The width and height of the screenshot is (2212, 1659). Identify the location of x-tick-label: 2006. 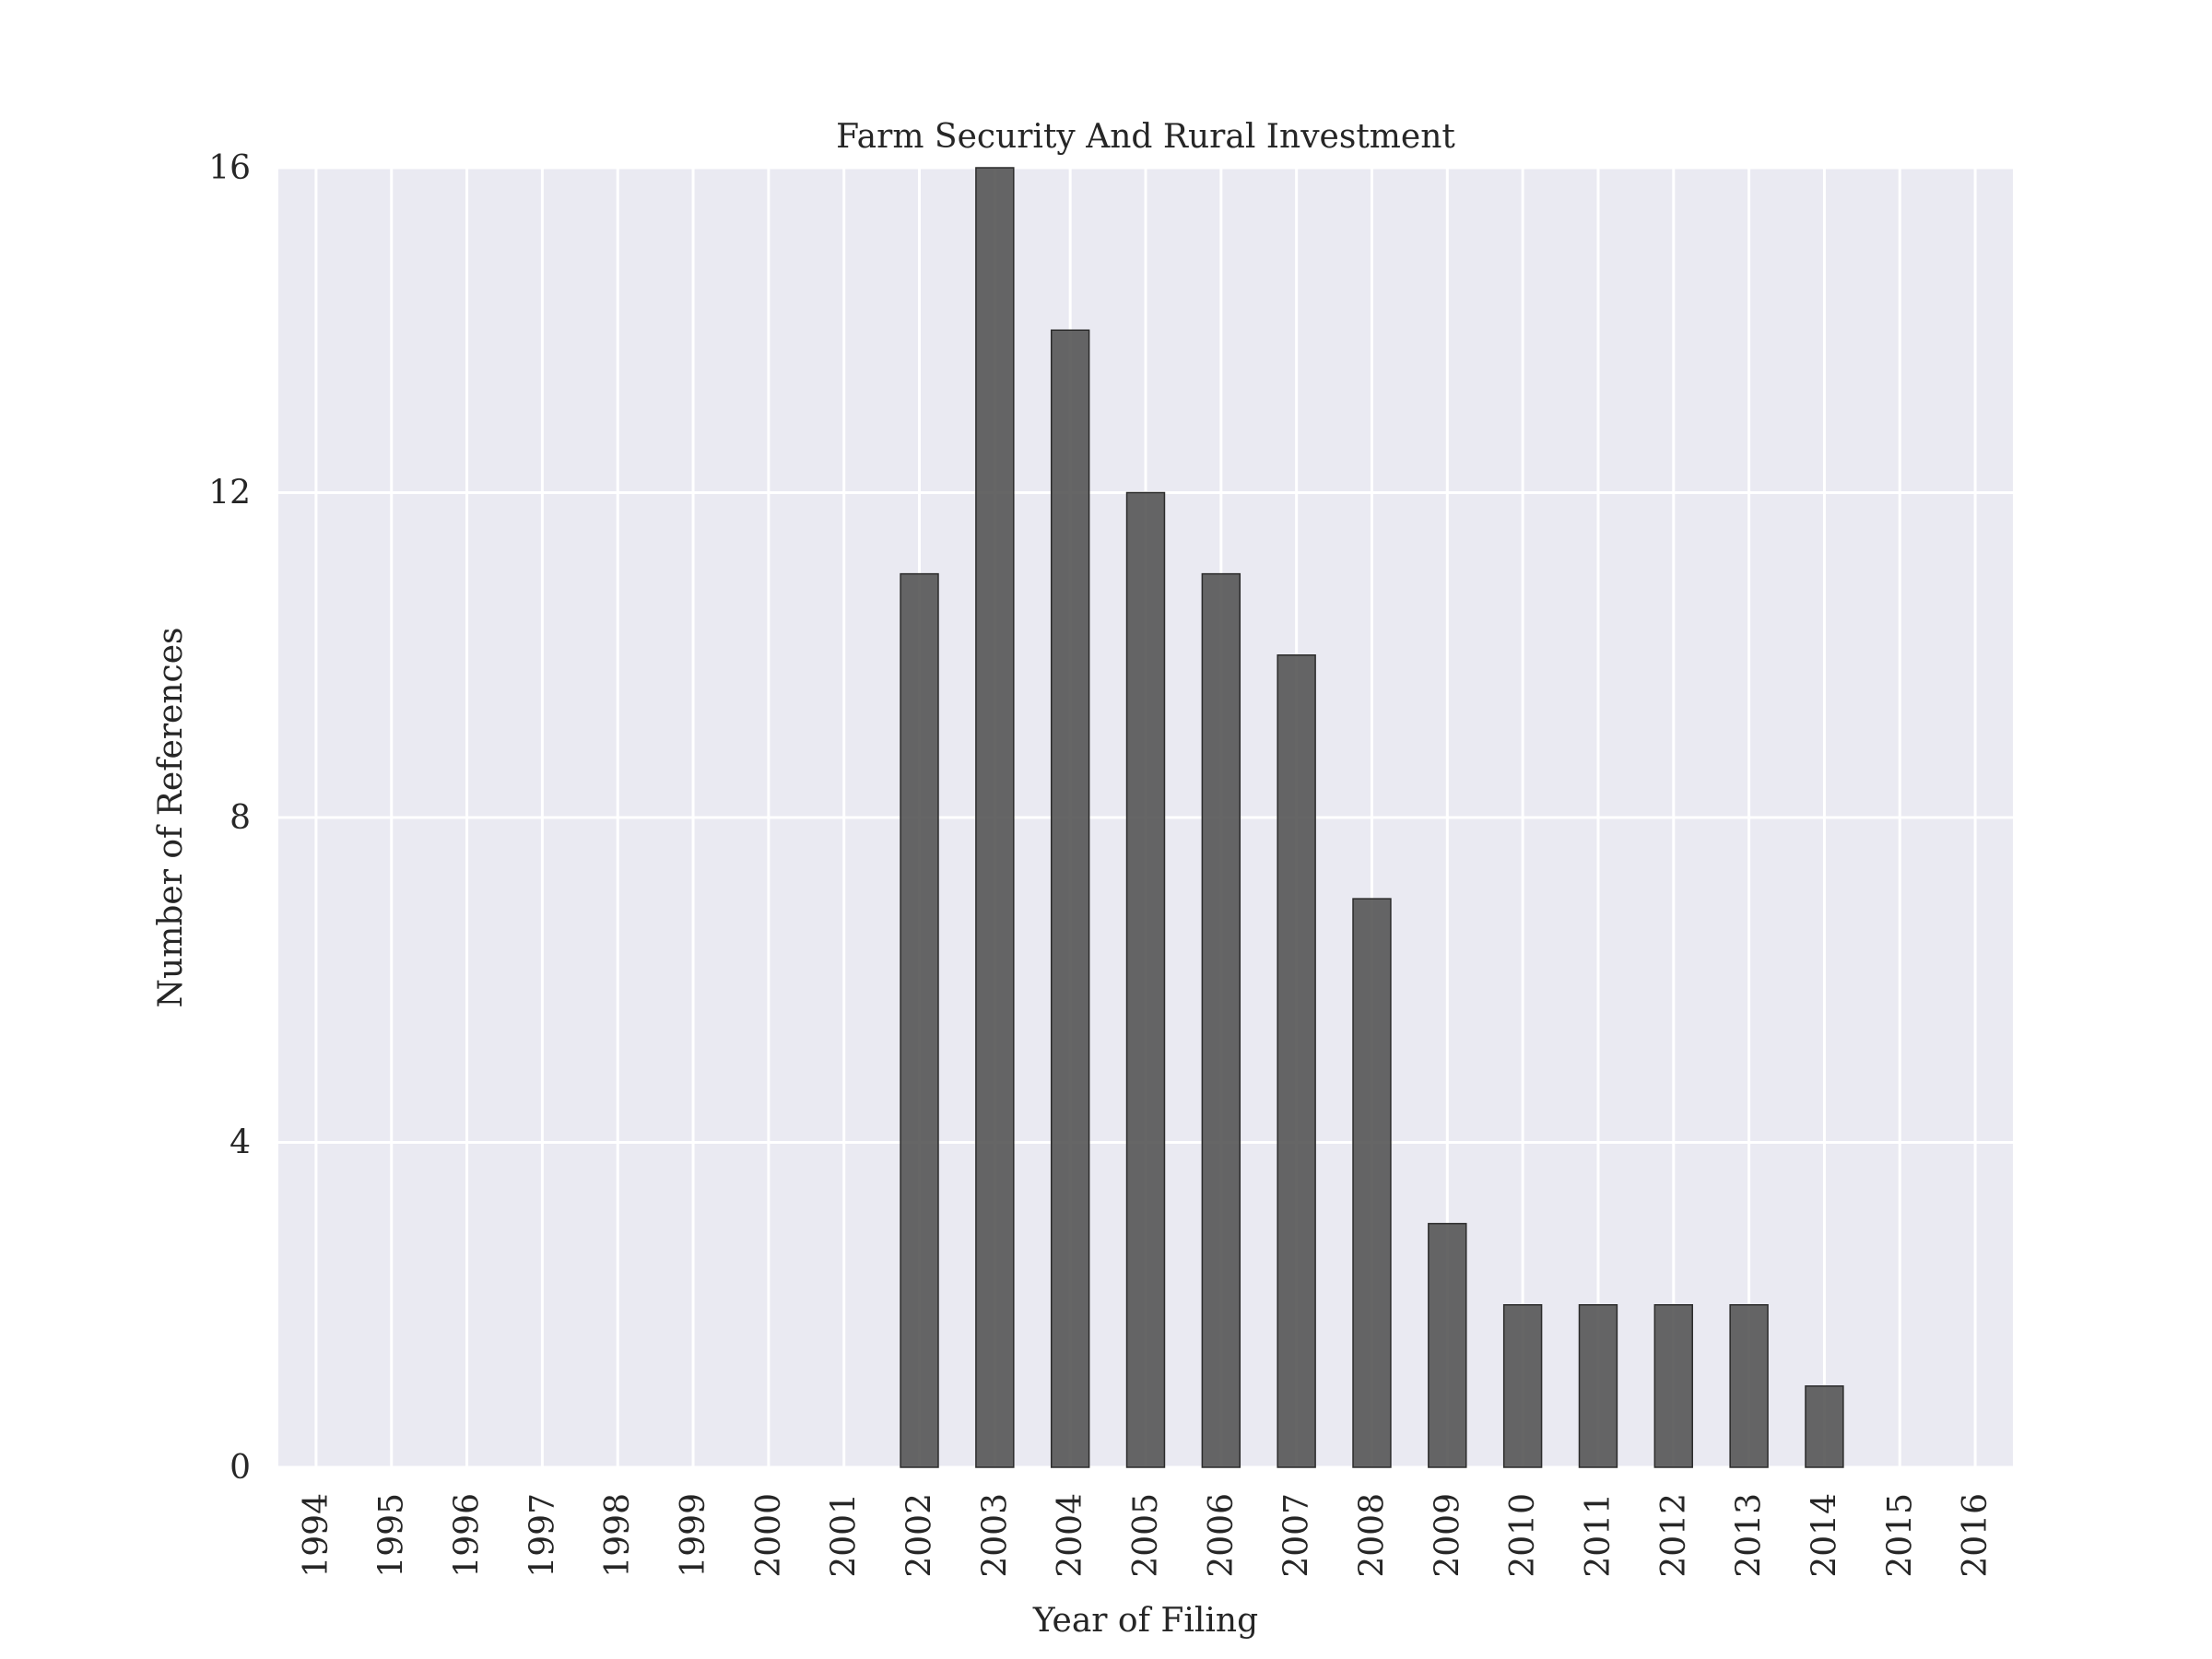
(1222, 1535).